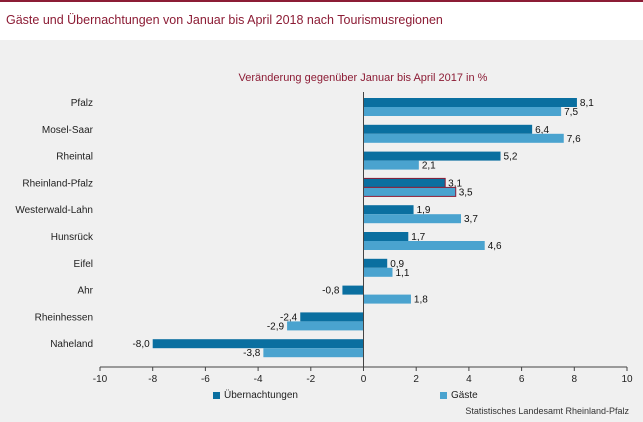  Describe the element at coordinates (85, 291) in the screenshot. I see `category-label: Ahr` at that location.